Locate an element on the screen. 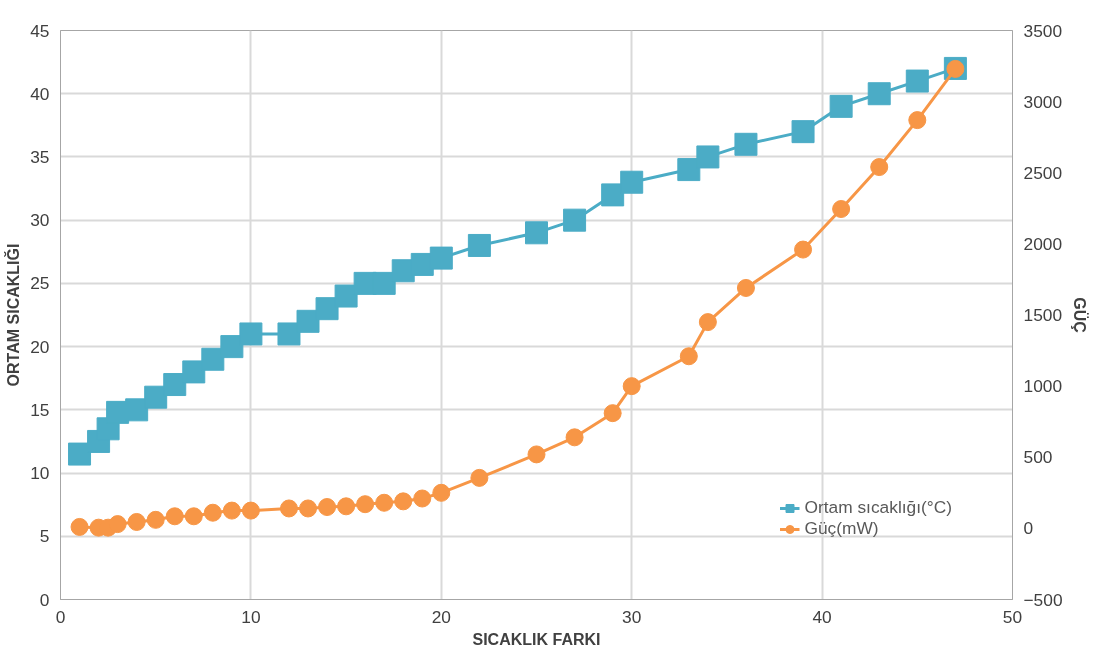  y2-tick-label: 1500 is located at coordinates (1043, 315).